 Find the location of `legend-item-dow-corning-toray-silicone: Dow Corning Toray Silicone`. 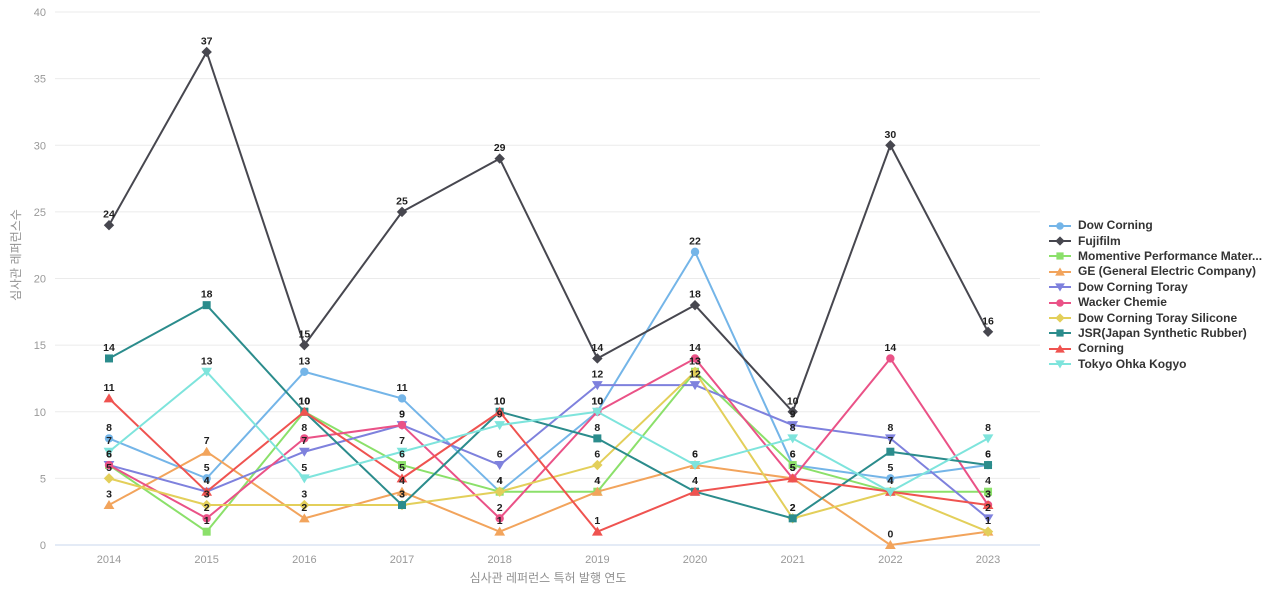

legend-item-dow-corning-toray-silicone: Dow Corning Toray Silicone is located at coordinates (1155, 317).